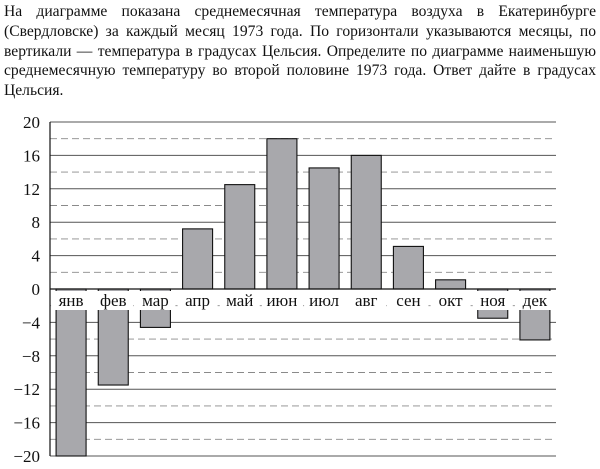 This screenshot has width=600, height=469. What do you see at coordinates (31, 356) in the screenshot?
I see `y-tick-label: −8` at bounding box center [31, 356].